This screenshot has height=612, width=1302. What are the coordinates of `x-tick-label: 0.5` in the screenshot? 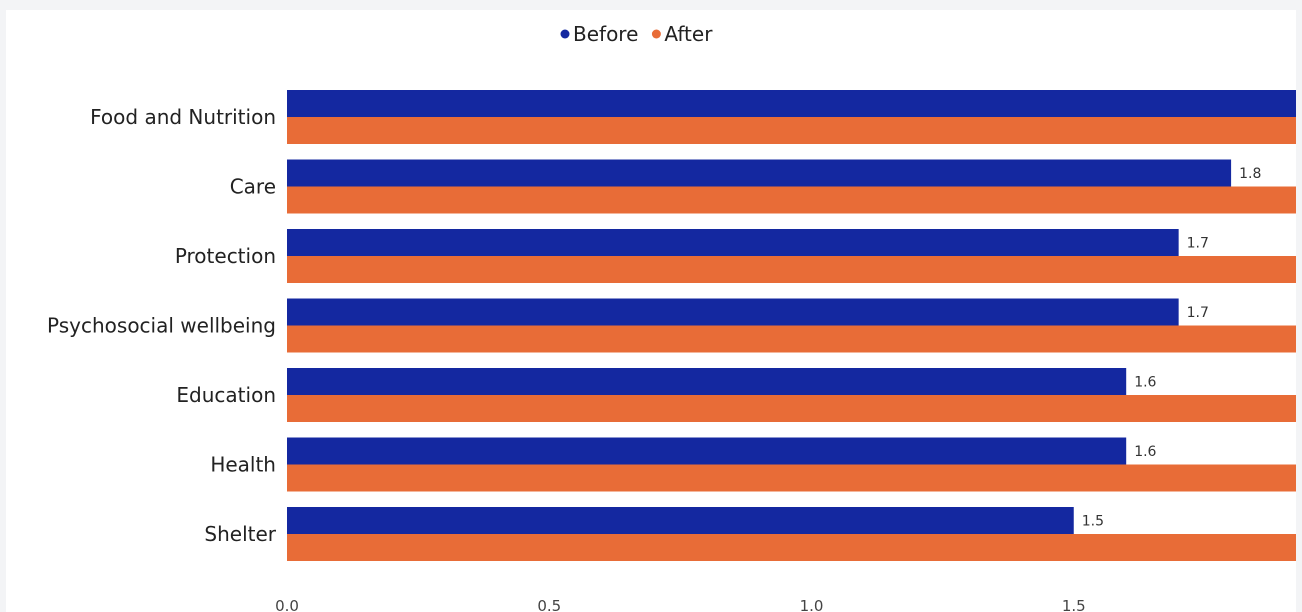 It's located at (549, 604).